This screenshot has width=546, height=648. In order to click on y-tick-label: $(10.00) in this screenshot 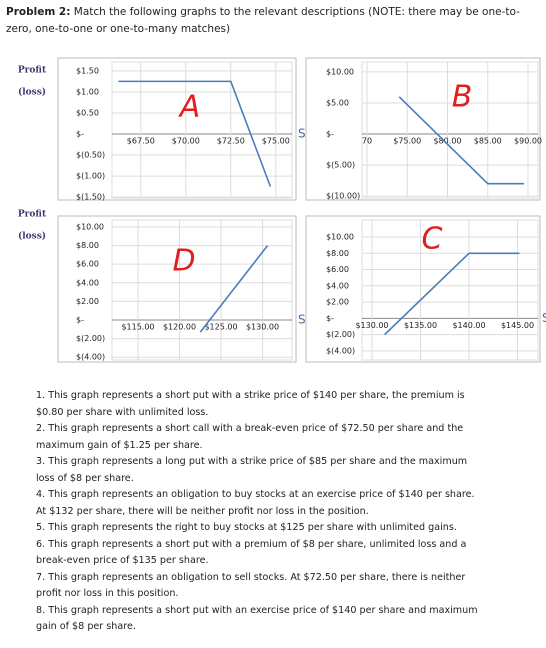, I will do `click(343, 196)`.